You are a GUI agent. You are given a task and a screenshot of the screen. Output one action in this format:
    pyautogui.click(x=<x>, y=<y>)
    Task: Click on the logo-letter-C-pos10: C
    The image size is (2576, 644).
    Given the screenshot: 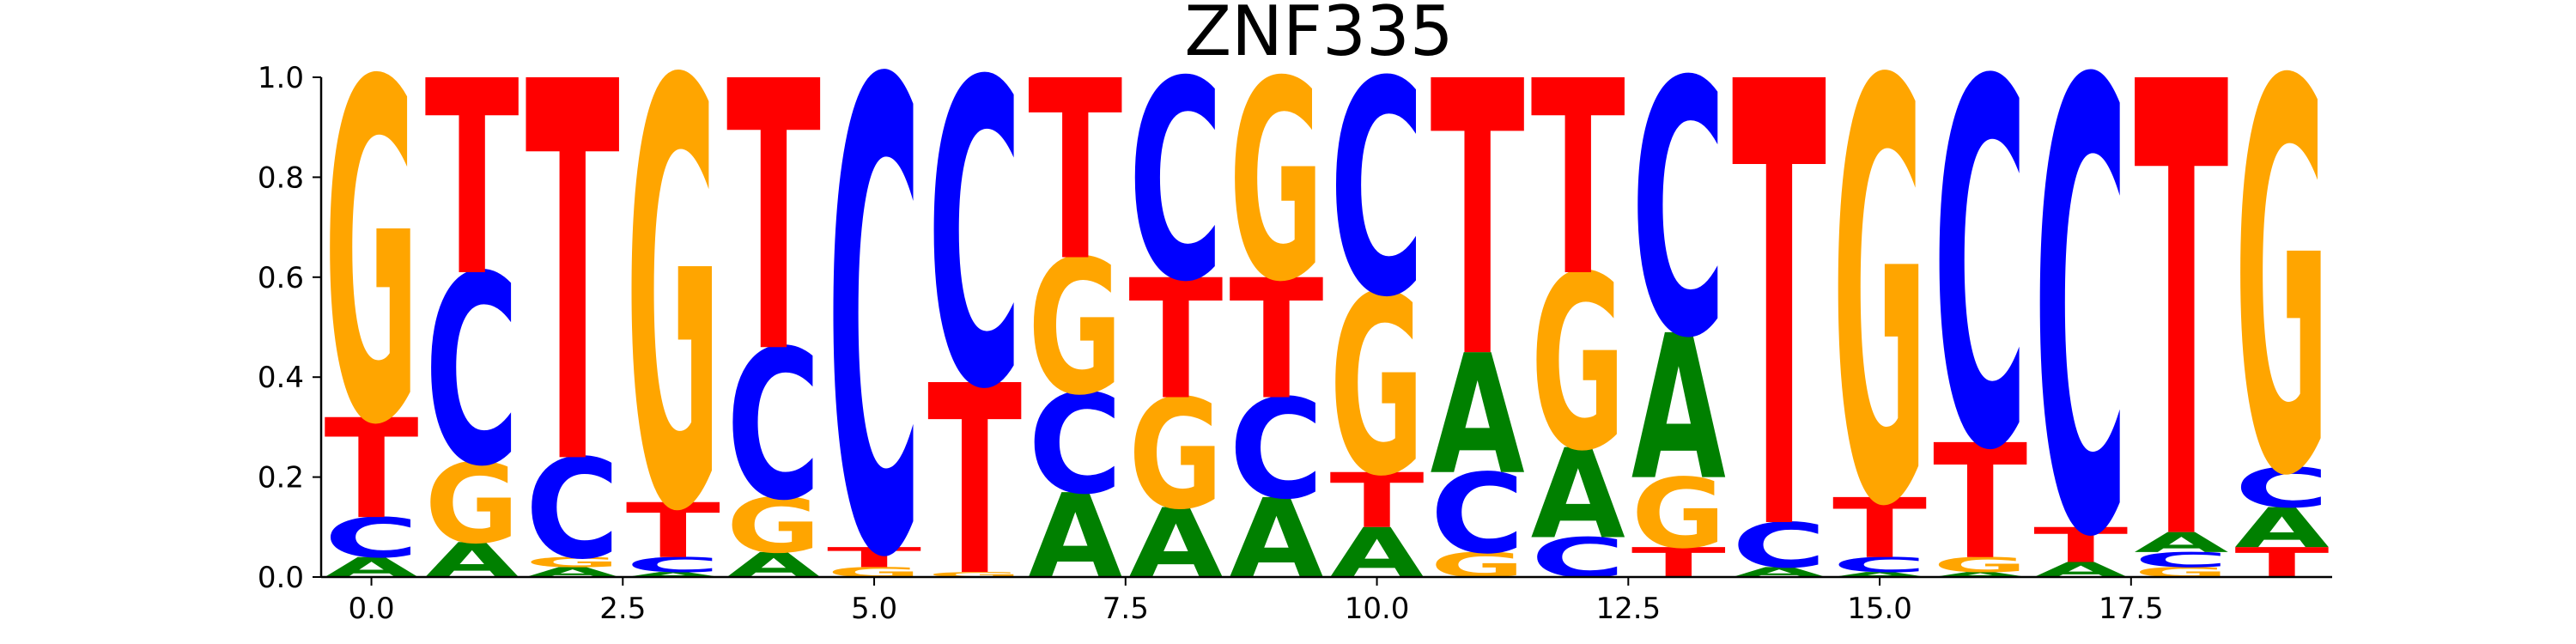 What is the action you would take?
    pyautogui.click(x=1378, y=191)
    